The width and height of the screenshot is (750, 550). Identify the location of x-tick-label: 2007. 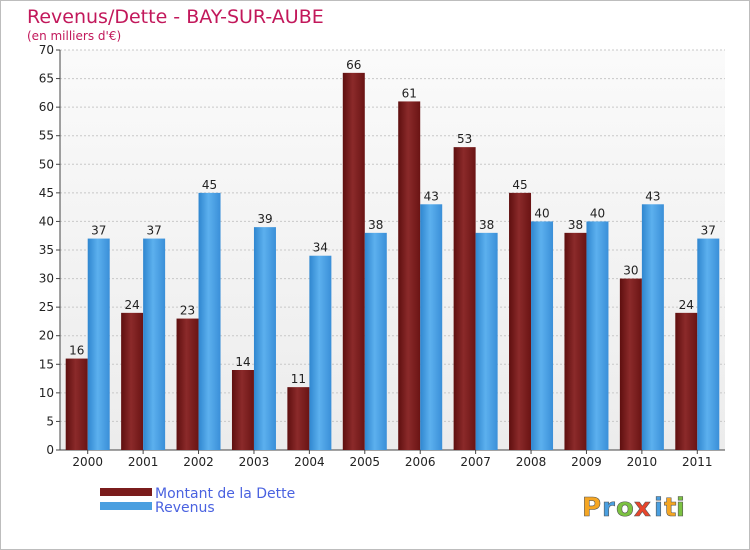
(475, 462).